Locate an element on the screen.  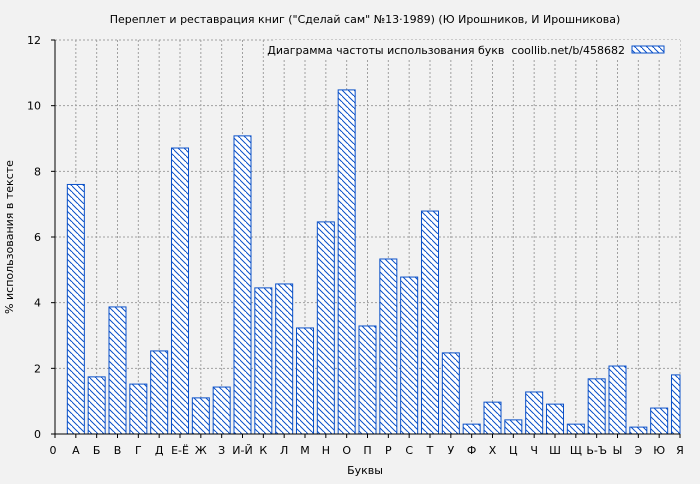
y-tick-label: 12 is located at coordinates (34, 40).